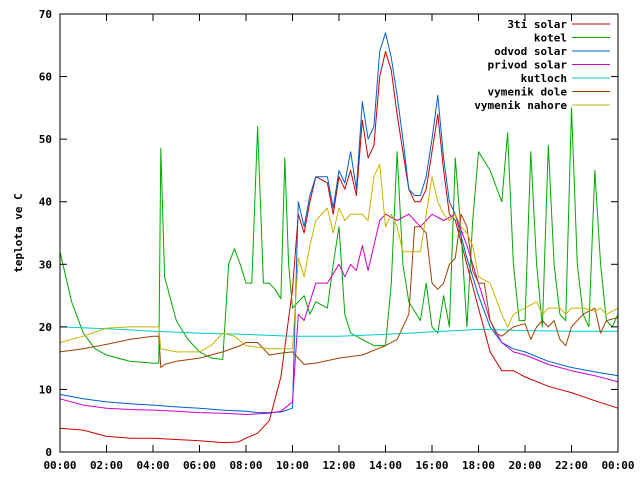 This screenshot has width=640, height=480. What do you see at coordinates (537, 24) in the screenshot?
I see `legend-label: 3ti solar` at bounding box center [537, 24].